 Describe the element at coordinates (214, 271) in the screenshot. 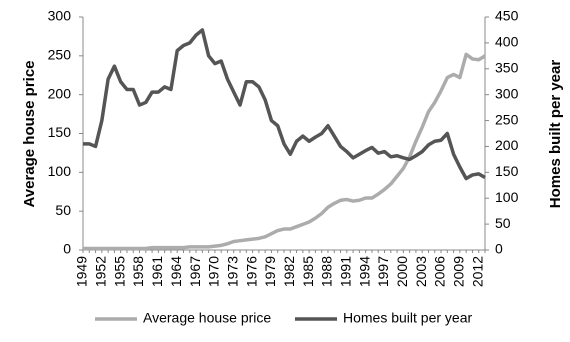

I see `x-tick-label: 1970` at that location.